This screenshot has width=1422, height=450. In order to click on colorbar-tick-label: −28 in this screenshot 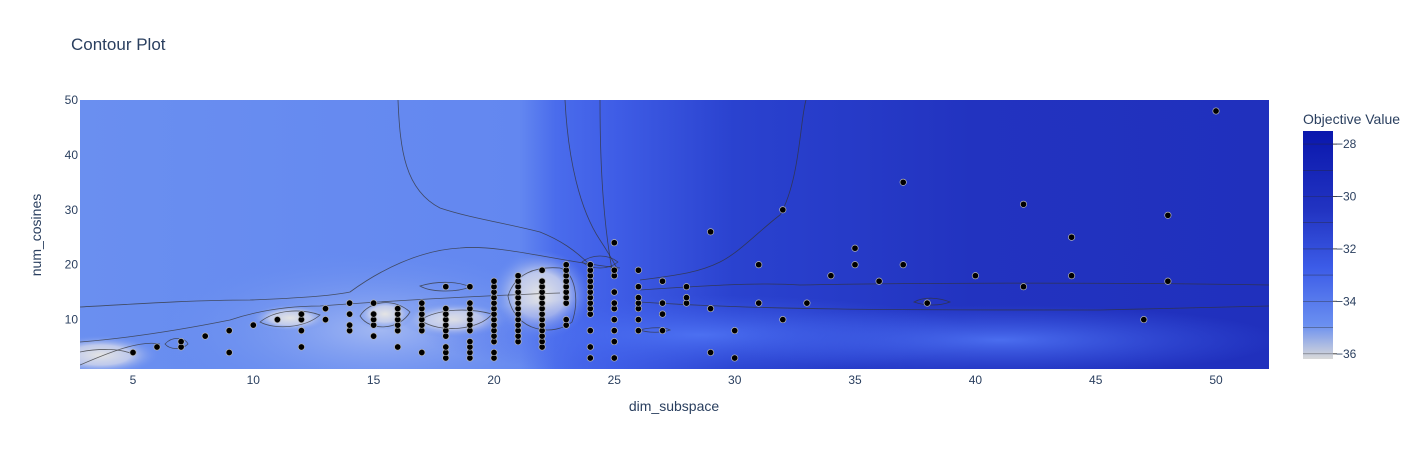, I will do `click(1346, 144)`.